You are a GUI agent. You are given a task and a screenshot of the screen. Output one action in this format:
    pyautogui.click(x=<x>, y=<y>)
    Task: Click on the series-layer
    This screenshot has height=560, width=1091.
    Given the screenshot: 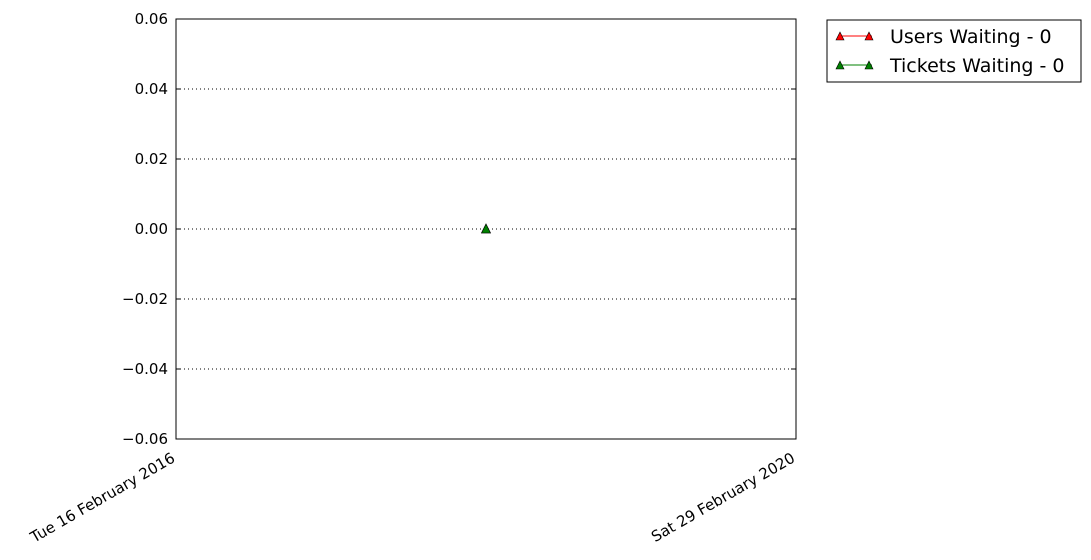 What is the action you would take?
    pyautogui.click(x=486, y=228)
    